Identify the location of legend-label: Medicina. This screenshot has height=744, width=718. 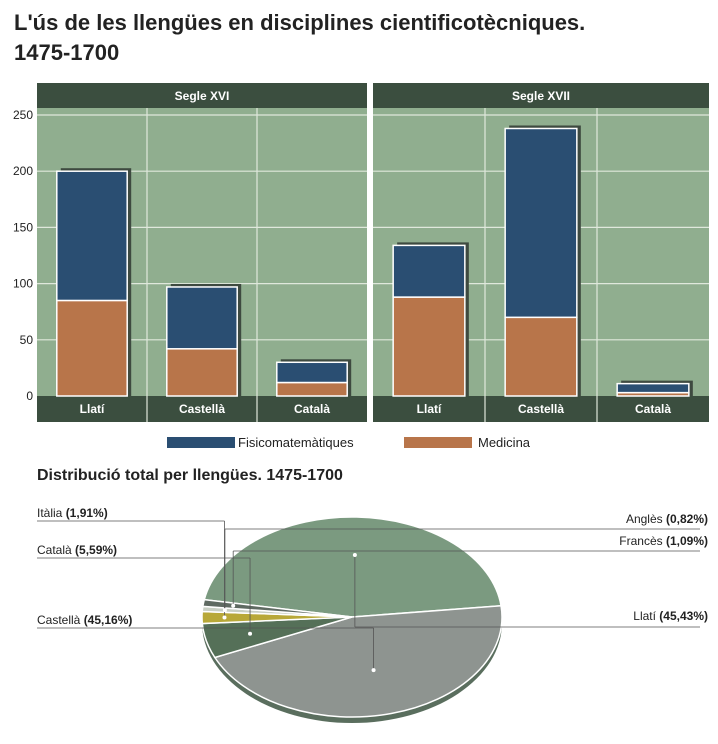
(504, 442).